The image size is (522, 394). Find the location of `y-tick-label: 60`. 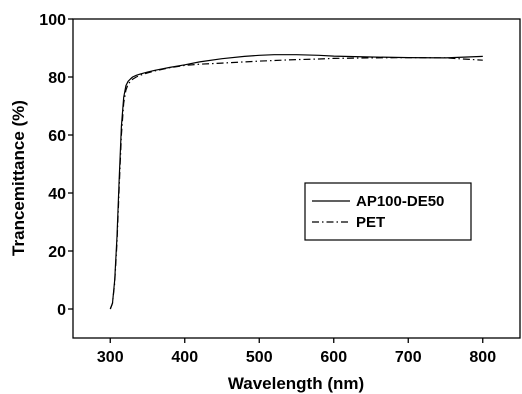

y-tick-label: 60 is located at coordinates (57, 136).